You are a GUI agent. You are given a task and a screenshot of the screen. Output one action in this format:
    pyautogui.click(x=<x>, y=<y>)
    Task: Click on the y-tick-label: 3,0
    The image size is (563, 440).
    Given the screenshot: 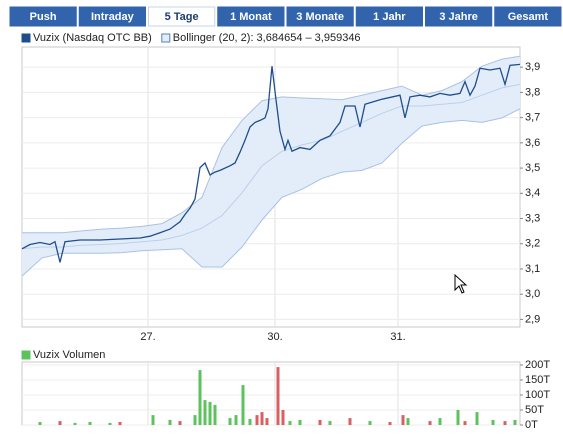 What is the action you would take?
    pyautogui.click(x=532, y=294)
    